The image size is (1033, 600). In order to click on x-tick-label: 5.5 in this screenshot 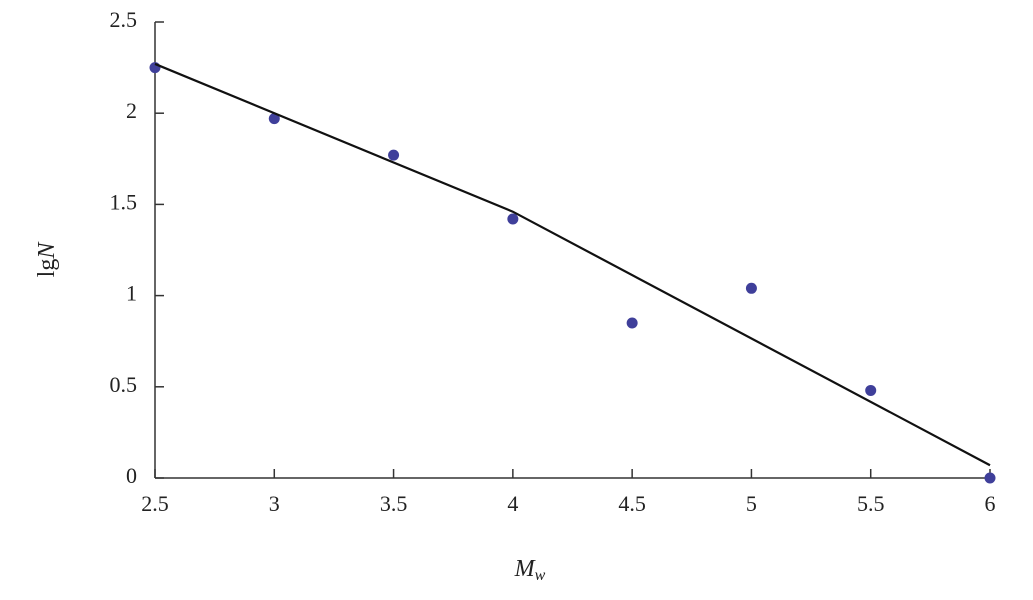, I will do `click(871, 503)`.